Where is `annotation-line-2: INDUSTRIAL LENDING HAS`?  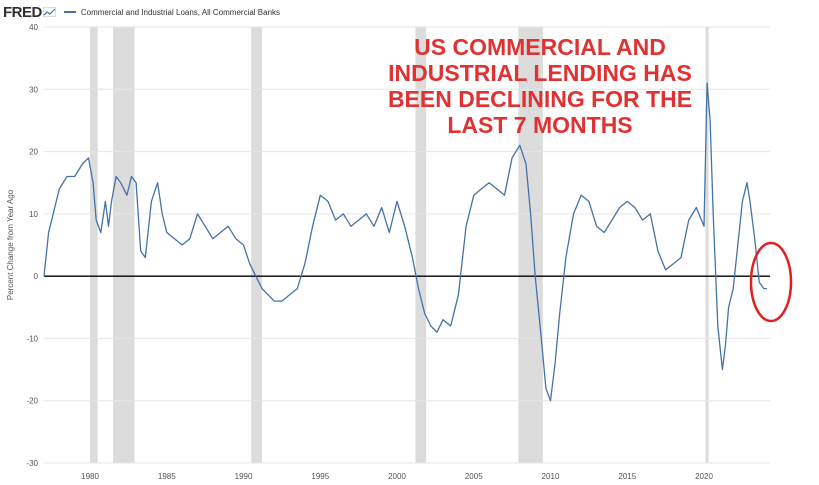 annotation-line-2: INDUSTRIAL LENDING HAS is located at coordinates (540, 73).